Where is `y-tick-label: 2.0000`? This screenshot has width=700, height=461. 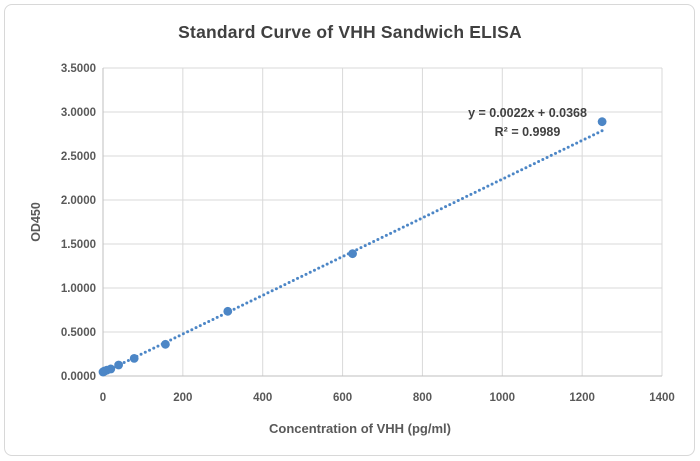 y-tick-label: 2.0000 is located at coordinates (78, 201).